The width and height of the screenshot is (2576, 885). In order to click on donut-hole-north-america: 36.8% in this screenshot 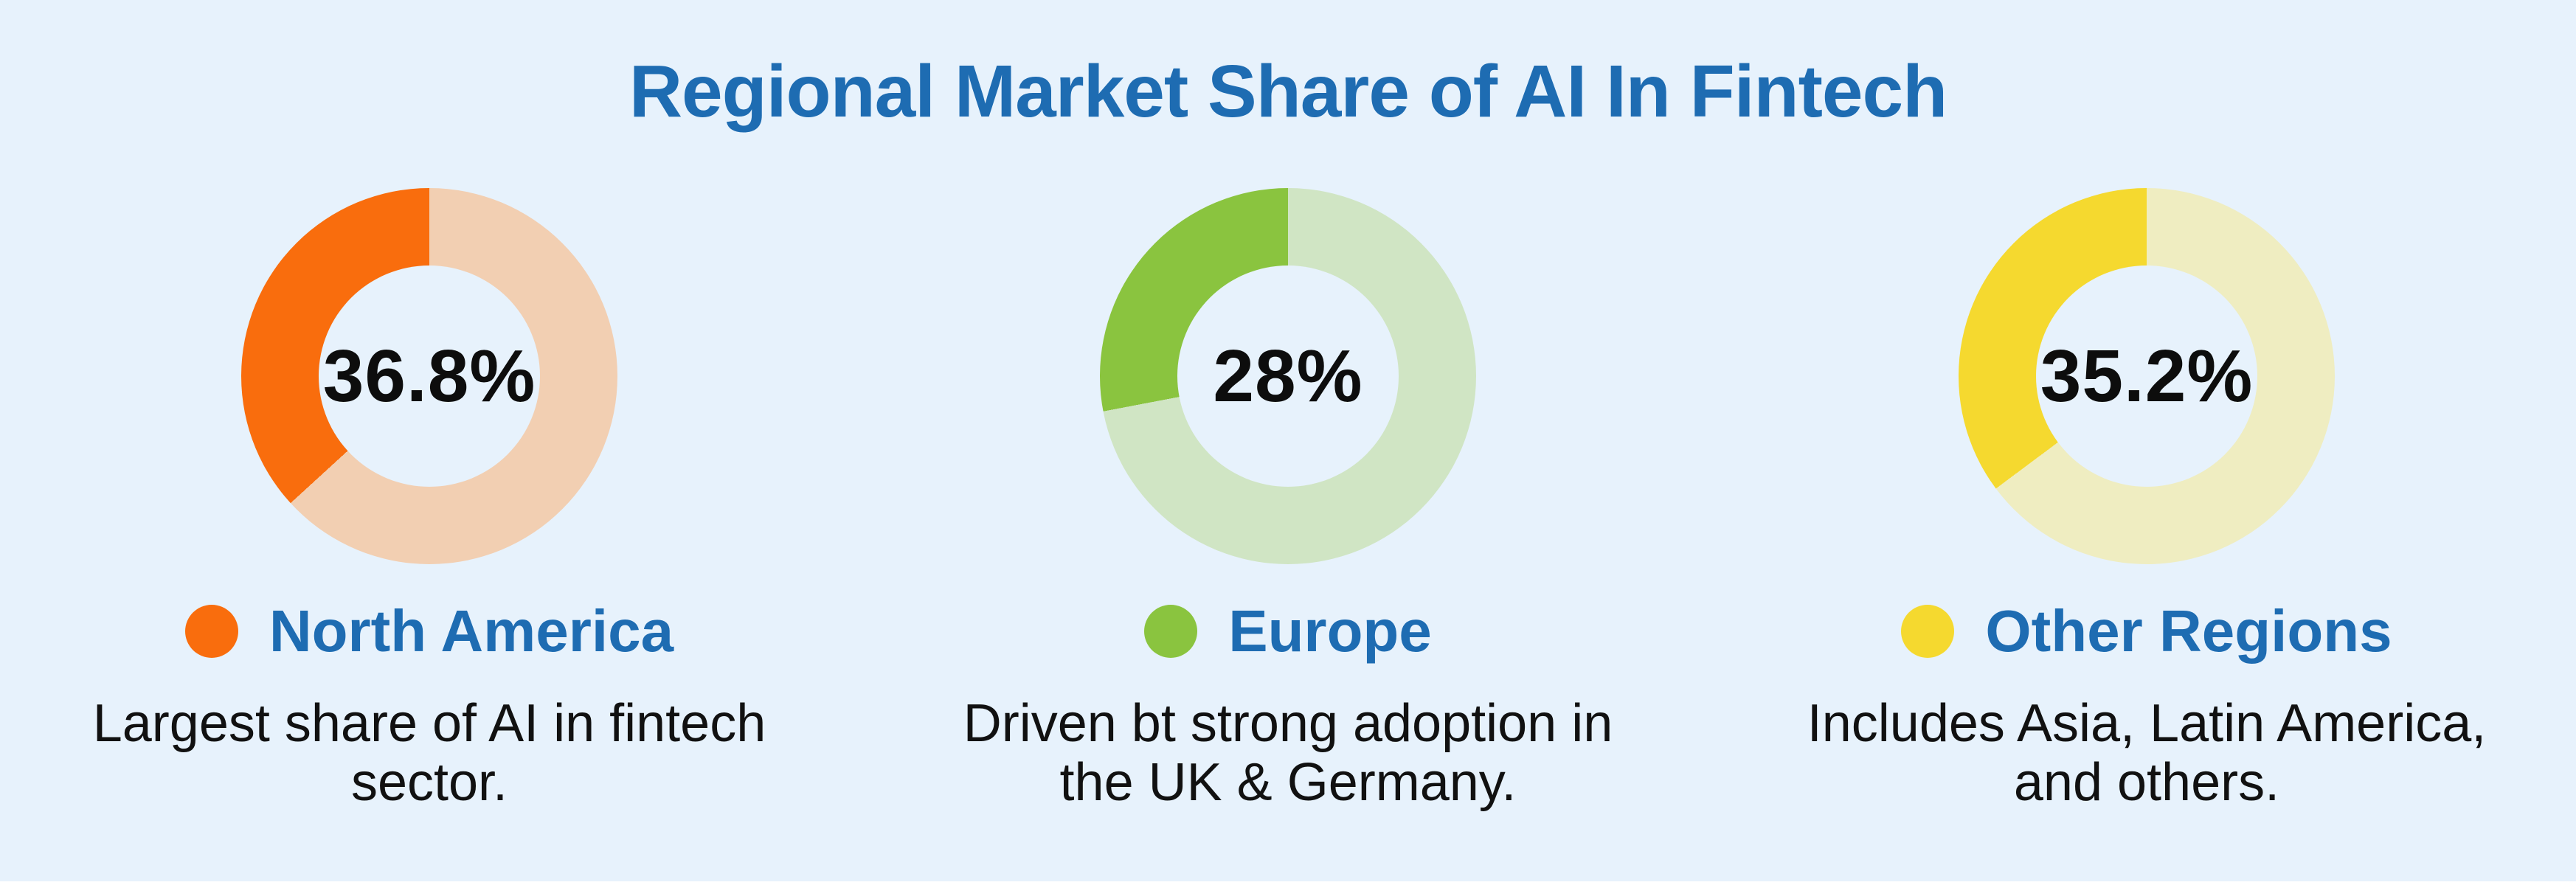, I will do `click(430, 376)`.